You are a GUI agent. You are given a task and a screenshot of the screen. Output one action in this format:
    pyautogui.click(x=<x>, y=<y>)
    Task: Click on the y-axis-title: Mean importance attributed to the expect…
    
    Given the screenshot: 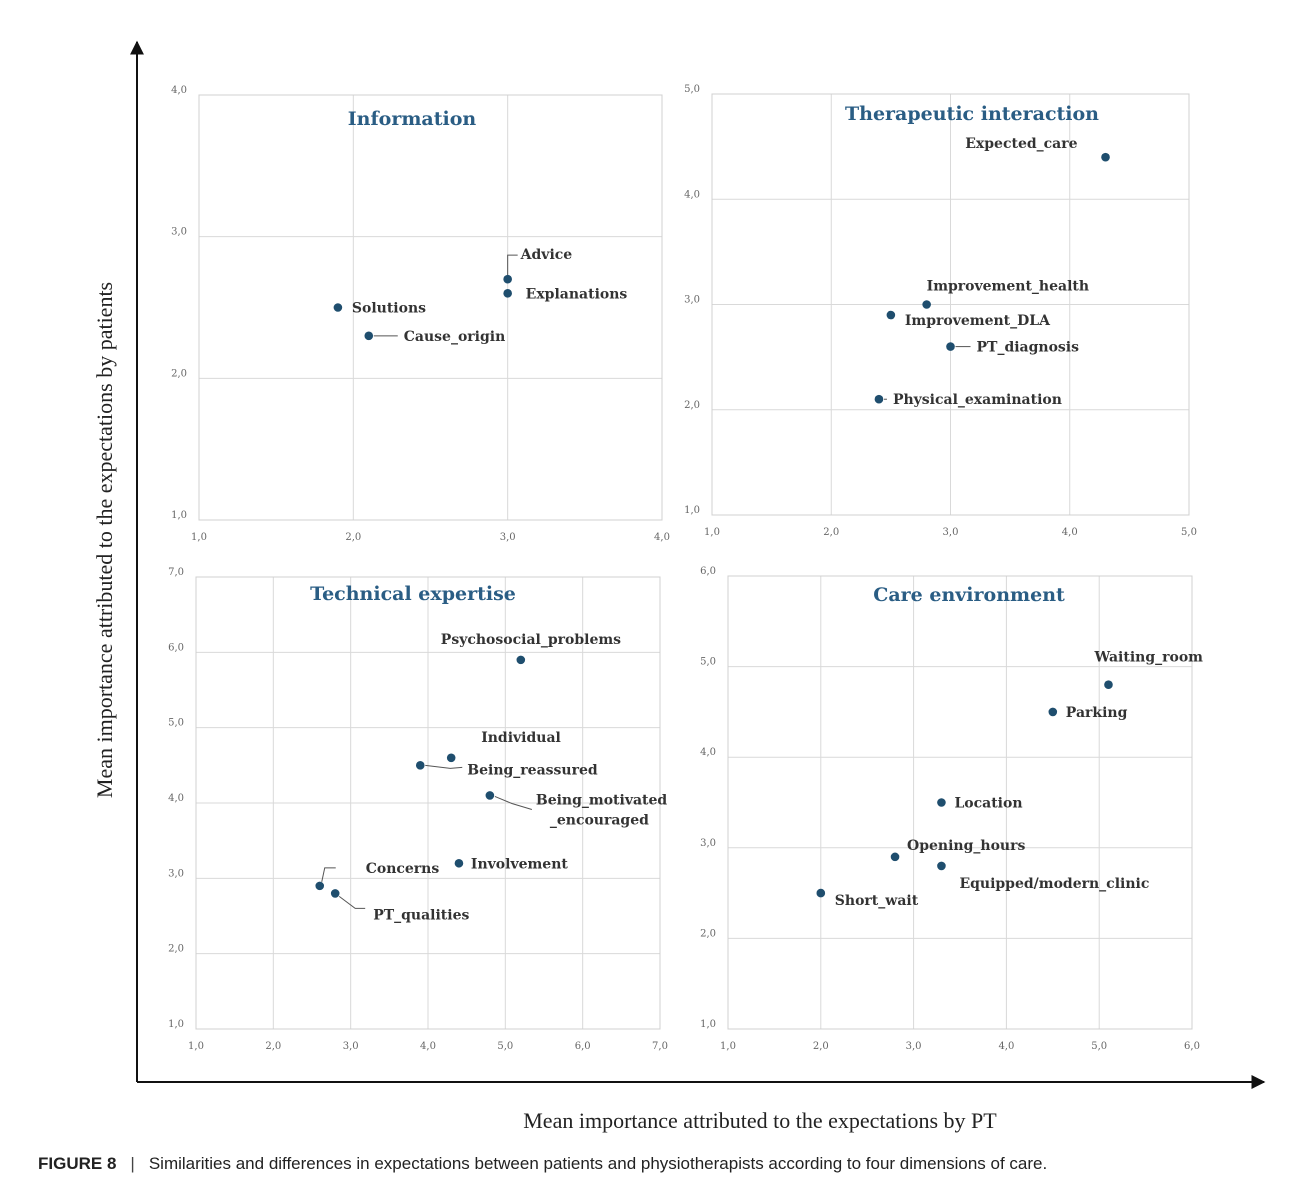 What is the action you would take?
    pyautogui.click(x=104, y=540)
    